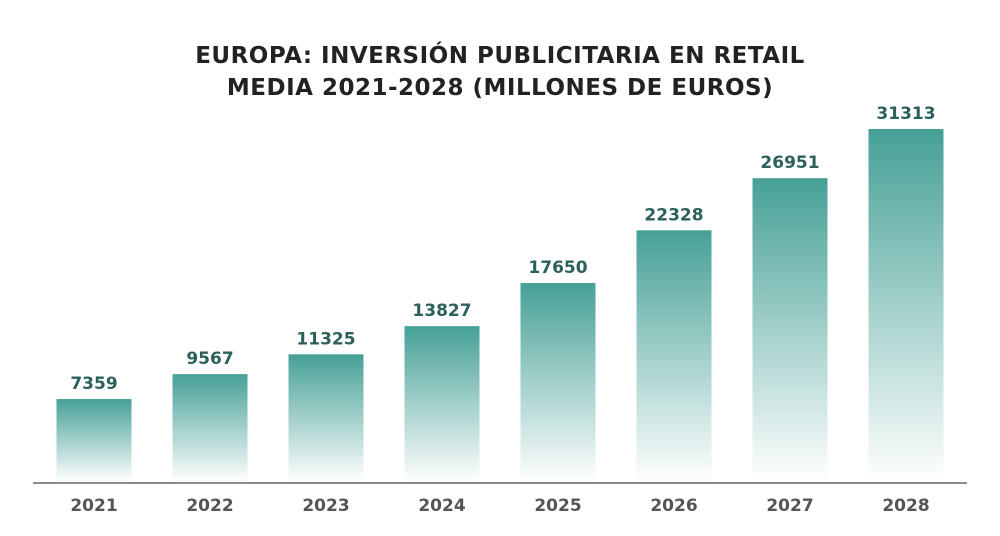  What do you see at coordinates (500, 88) in the screenshot?
I see `chart-title-line-2: MEDIA 2021-2028 (MILLONES DE EUROS)` at bounding box center [500, 88].